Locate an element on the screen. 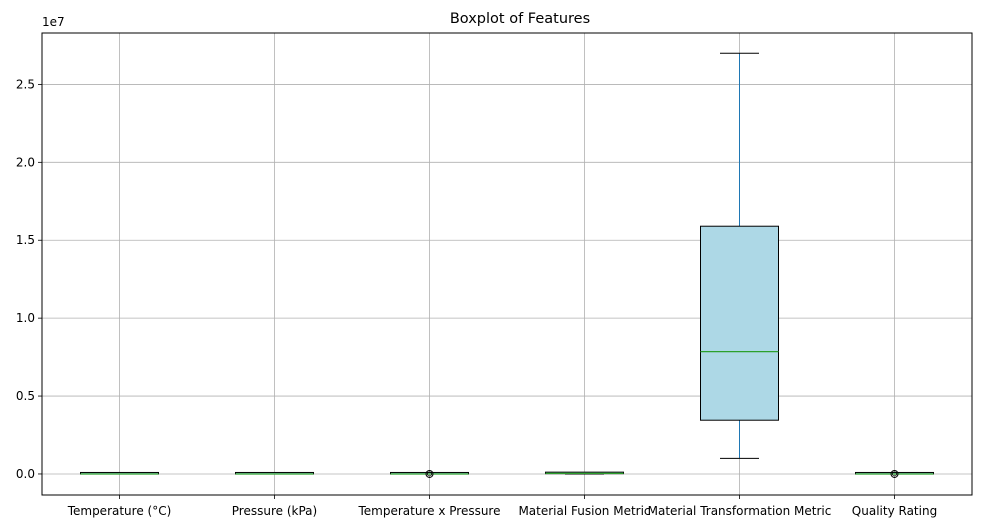 The image size is (981, 528). x-tick-label: Material Fusion Metric is located at coordinates (584, 511).